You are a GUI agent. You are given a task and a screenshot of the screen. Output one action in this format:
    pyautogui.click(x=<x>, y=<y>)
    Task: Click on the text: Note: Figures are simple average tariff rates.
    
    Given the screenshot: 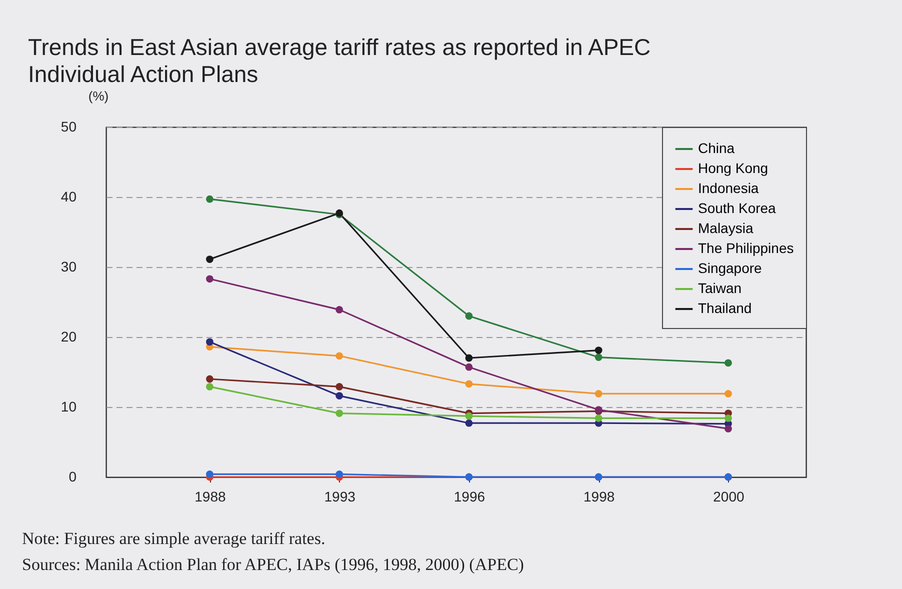 What is the action you would take?
    pyautogui.click(x=174, y=539)
    